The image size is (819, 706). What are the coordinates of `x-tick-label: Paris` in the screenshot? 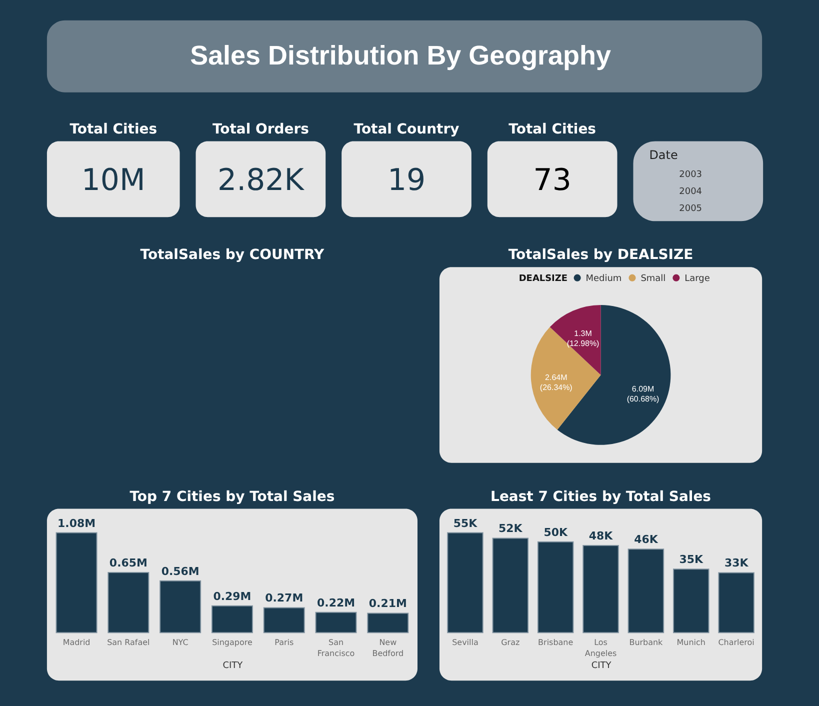 It's located at (284, 643).